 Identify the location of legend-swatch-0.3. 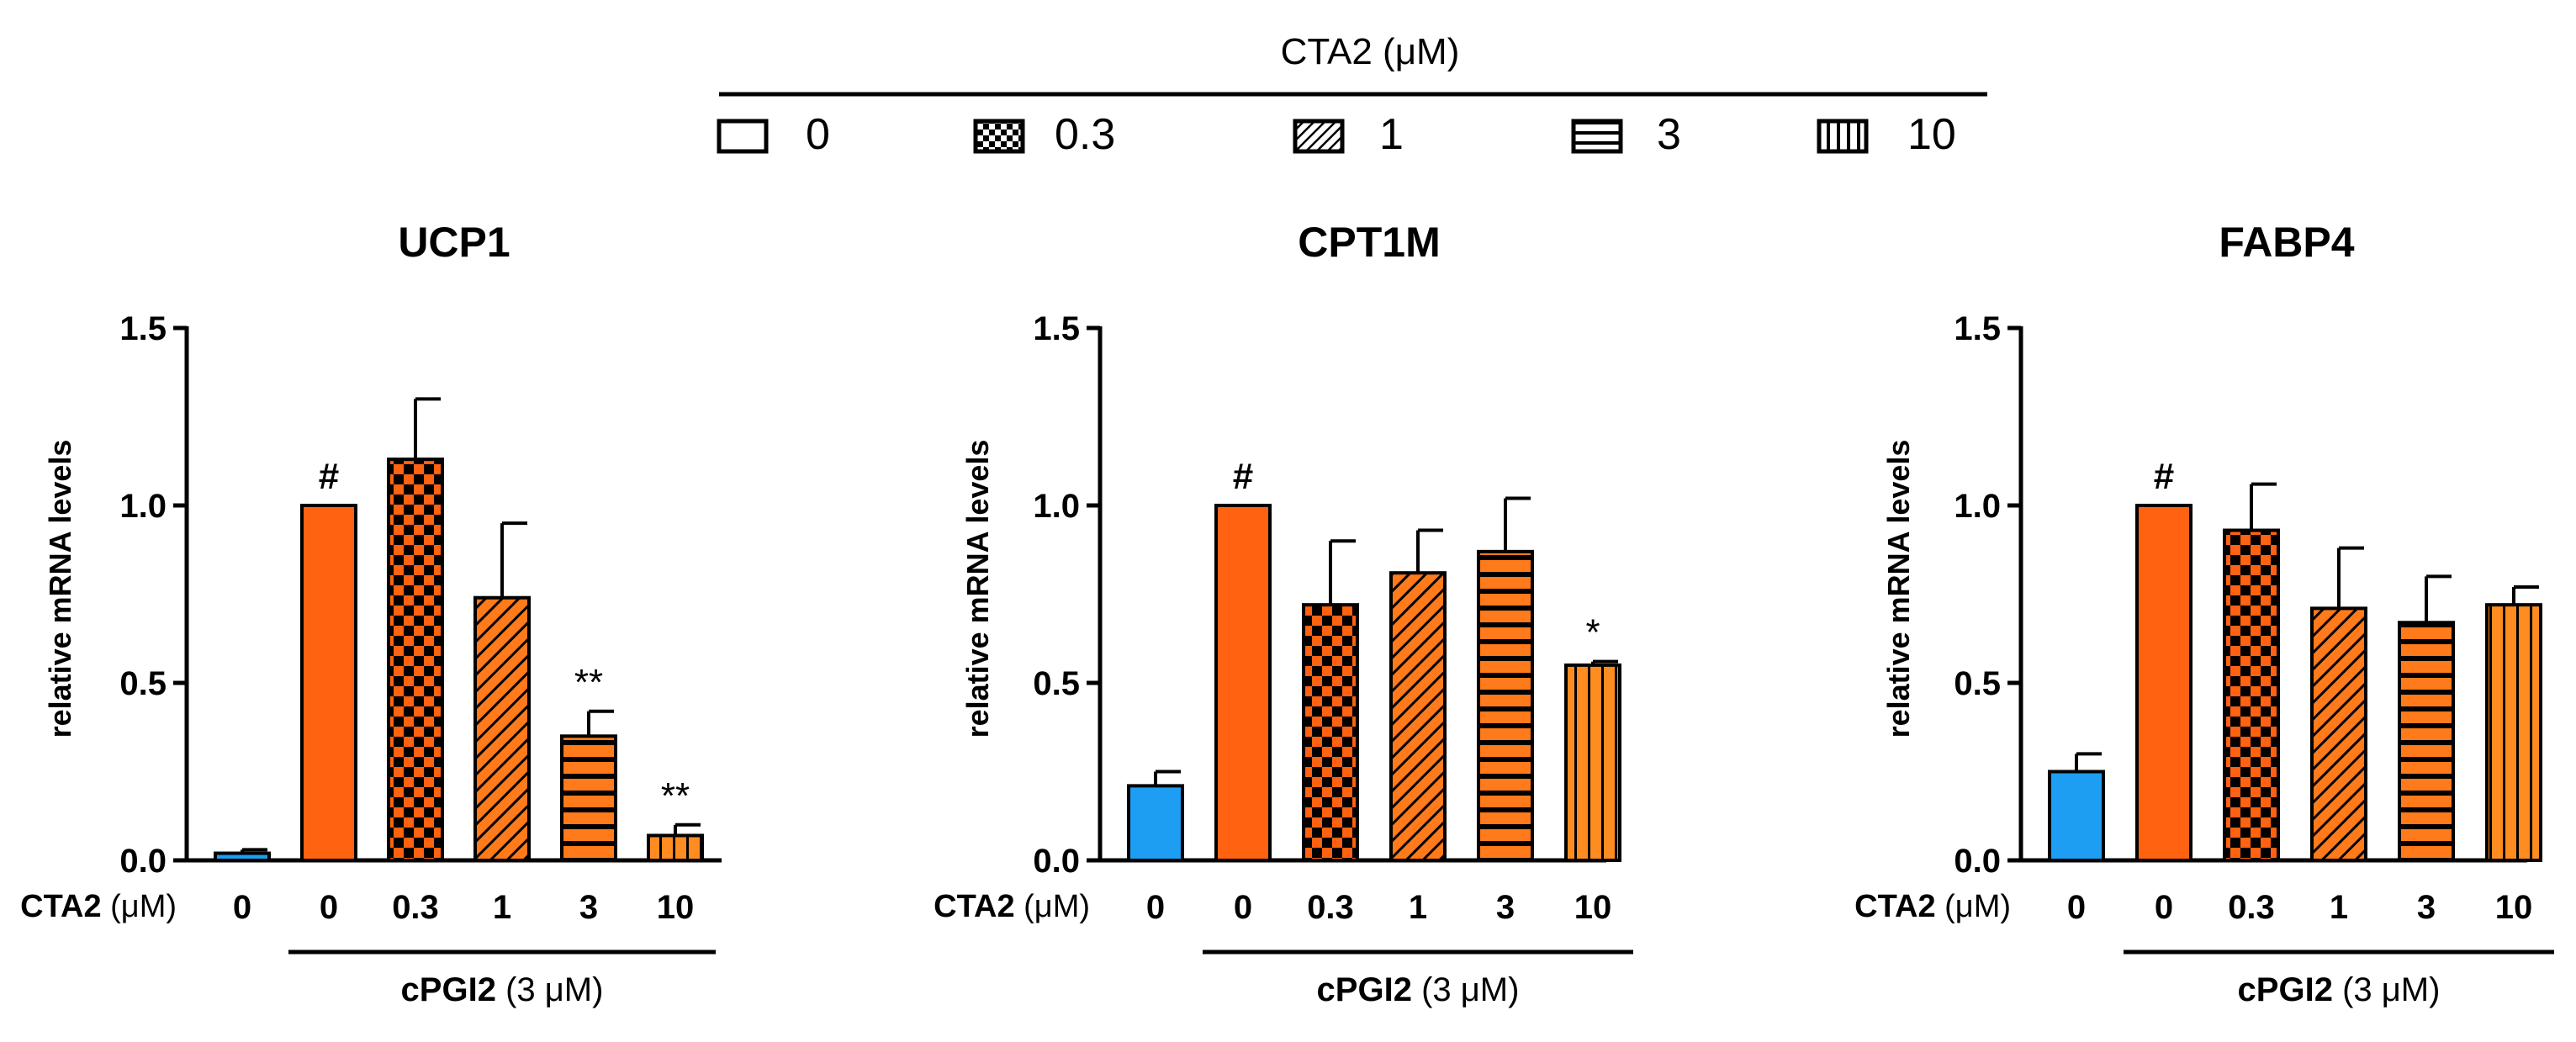
(999, 136).